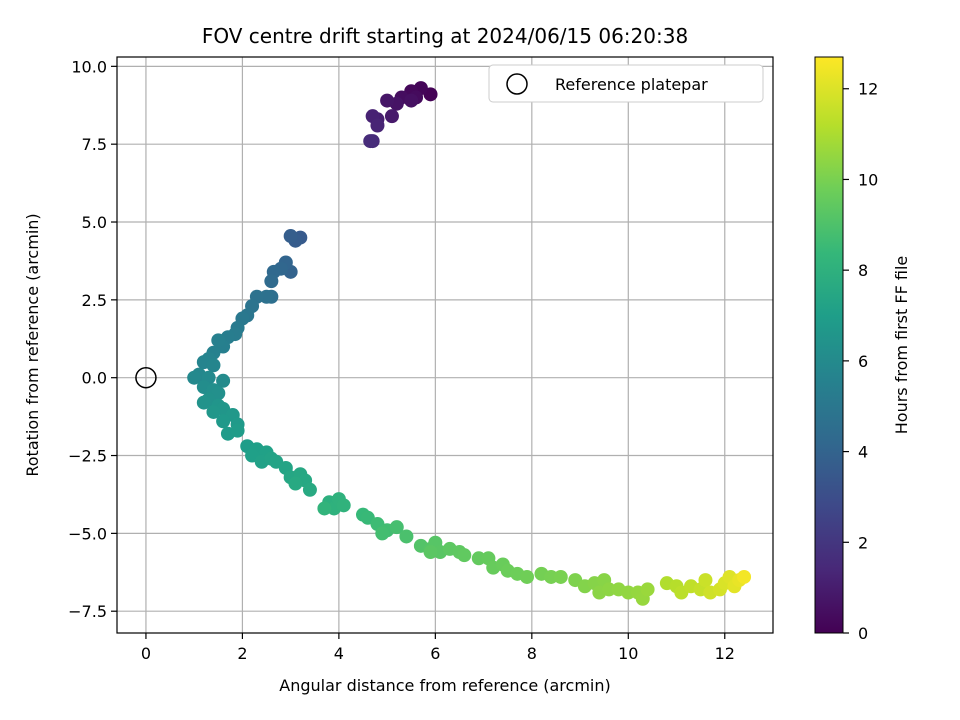  I want to click on y-tick-label: 5.0, so click(94, 222).